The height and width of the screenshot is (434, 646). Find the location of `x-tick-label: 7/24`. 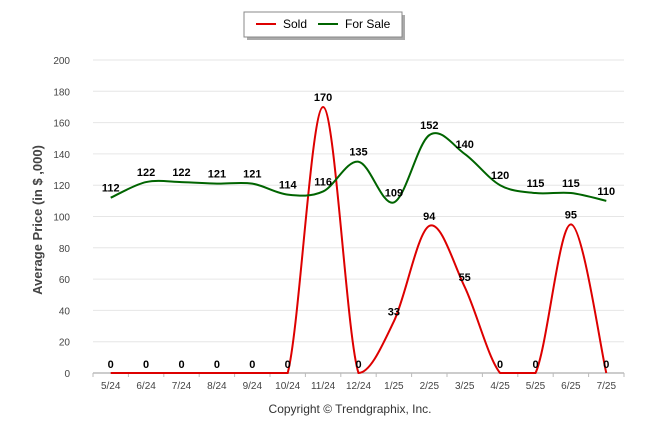

x-tick-label: 7/24 is located at coordinates (182, 386).